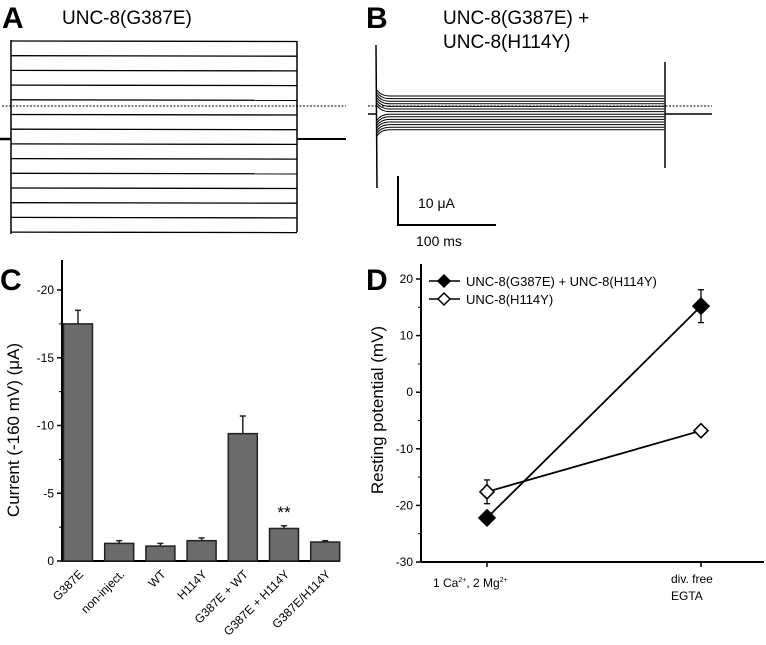 This screenshot has width=766, height=645. Describe the element at coordinates (78, 442) in the screenshot. I see `bar-G387E` at that location.